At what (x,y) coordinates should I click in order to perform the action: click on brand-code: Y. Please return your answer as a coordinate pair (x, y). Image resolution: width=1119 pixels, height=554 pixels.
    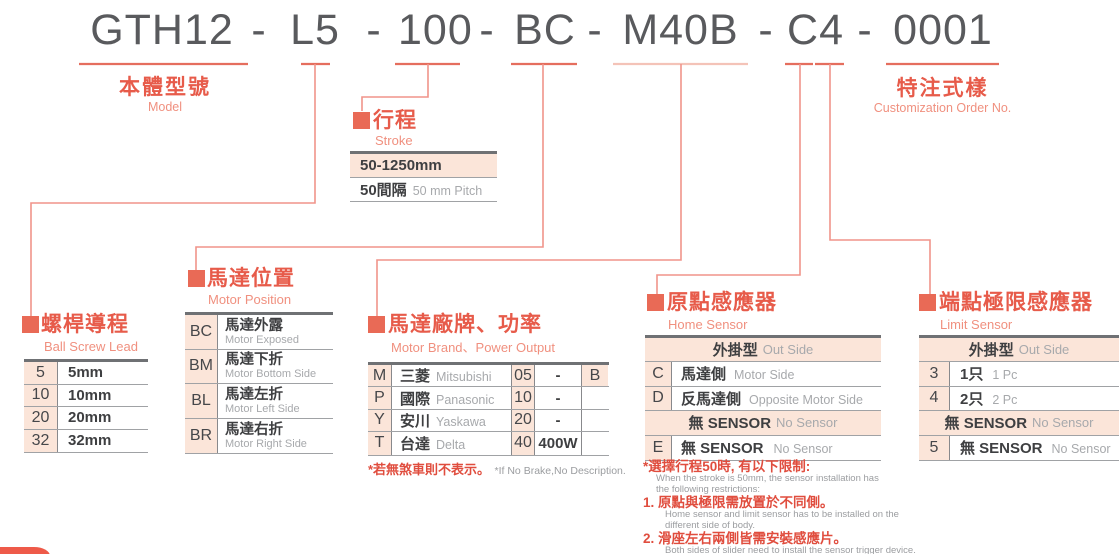
    Looking at the image, I should click on (380, 420).